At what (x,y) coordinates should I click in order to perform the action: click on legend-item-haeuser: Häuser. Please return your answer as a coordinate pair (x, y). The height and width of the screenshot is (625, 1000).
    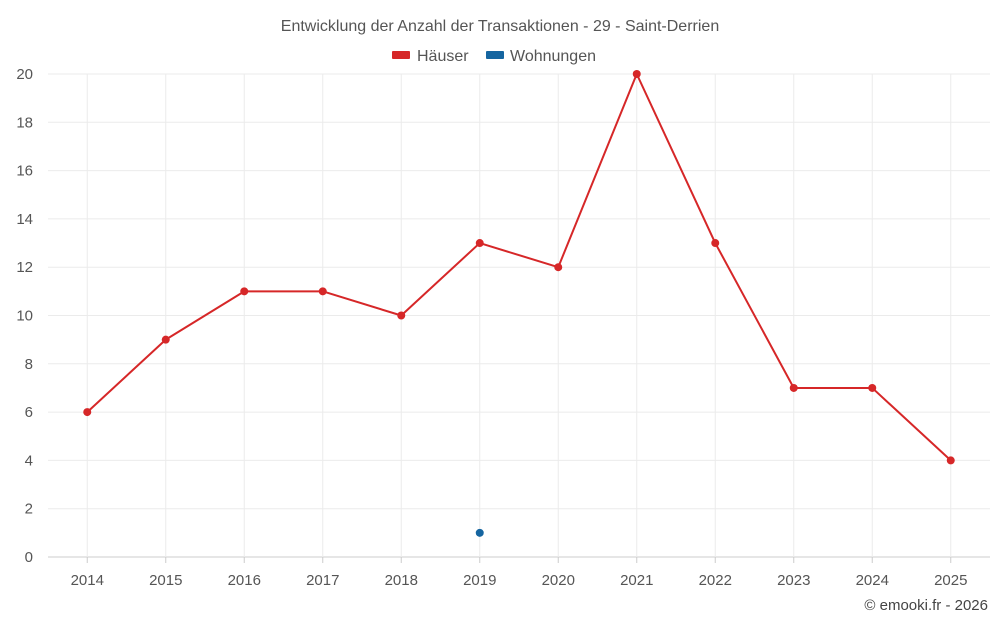
    Looking at the image, I should click on (430, 56).